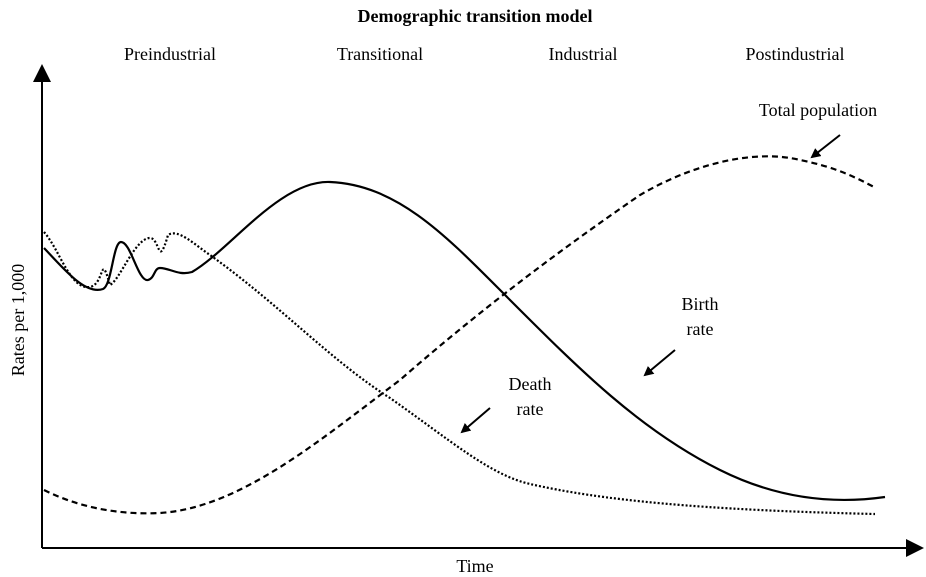 This screenshot has height=577, width=926. Describe the element at coordinates (530, 384) in the screenshot. I see `annotation: Death` at that location.